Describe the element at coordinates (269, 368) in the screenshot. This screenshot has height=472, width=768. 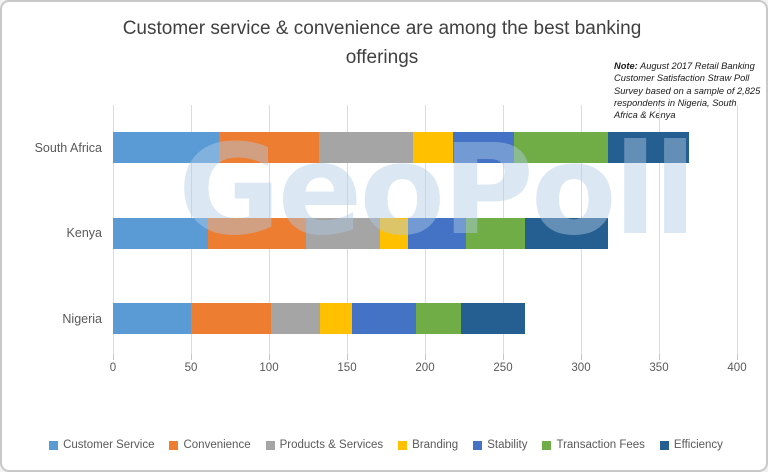
I see `x-tick-label: 100` at that location.